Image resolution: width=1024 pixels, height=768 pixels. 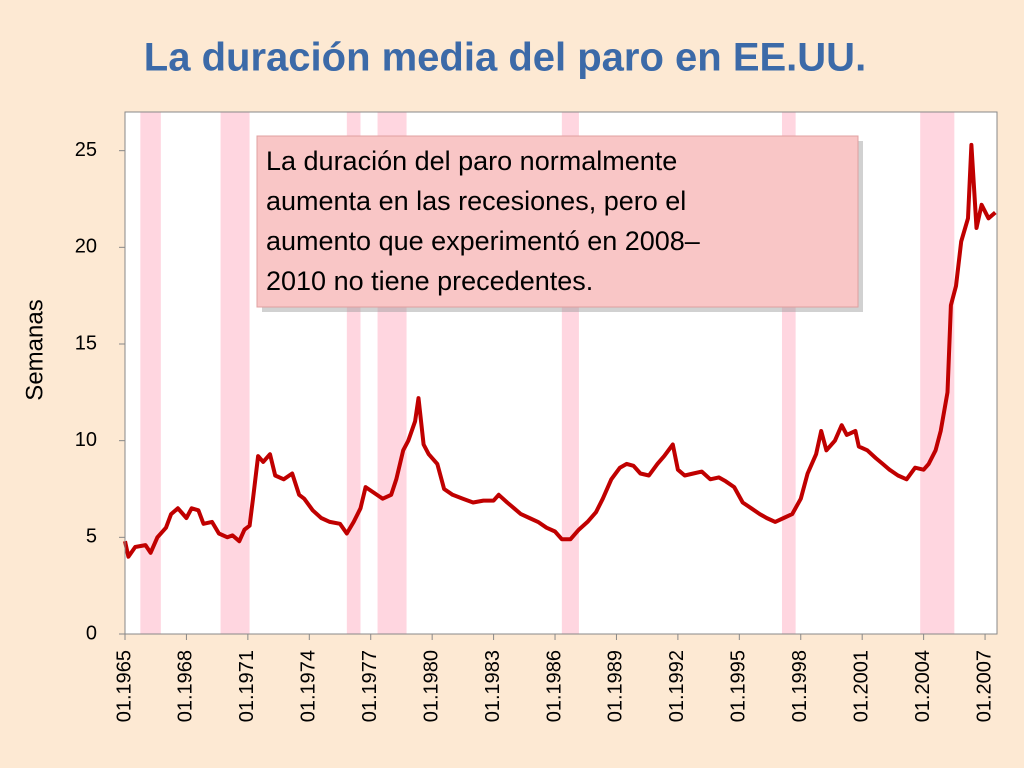 I want to click on x-tick-label: 01.2001, so click(x=861, y=686).